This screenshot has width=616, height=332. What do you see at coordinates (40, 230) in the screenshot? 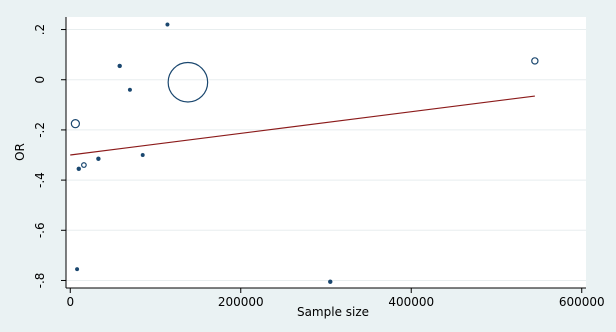
I see `y-tick-label-4: -.6` at bounding box center [40, 230].